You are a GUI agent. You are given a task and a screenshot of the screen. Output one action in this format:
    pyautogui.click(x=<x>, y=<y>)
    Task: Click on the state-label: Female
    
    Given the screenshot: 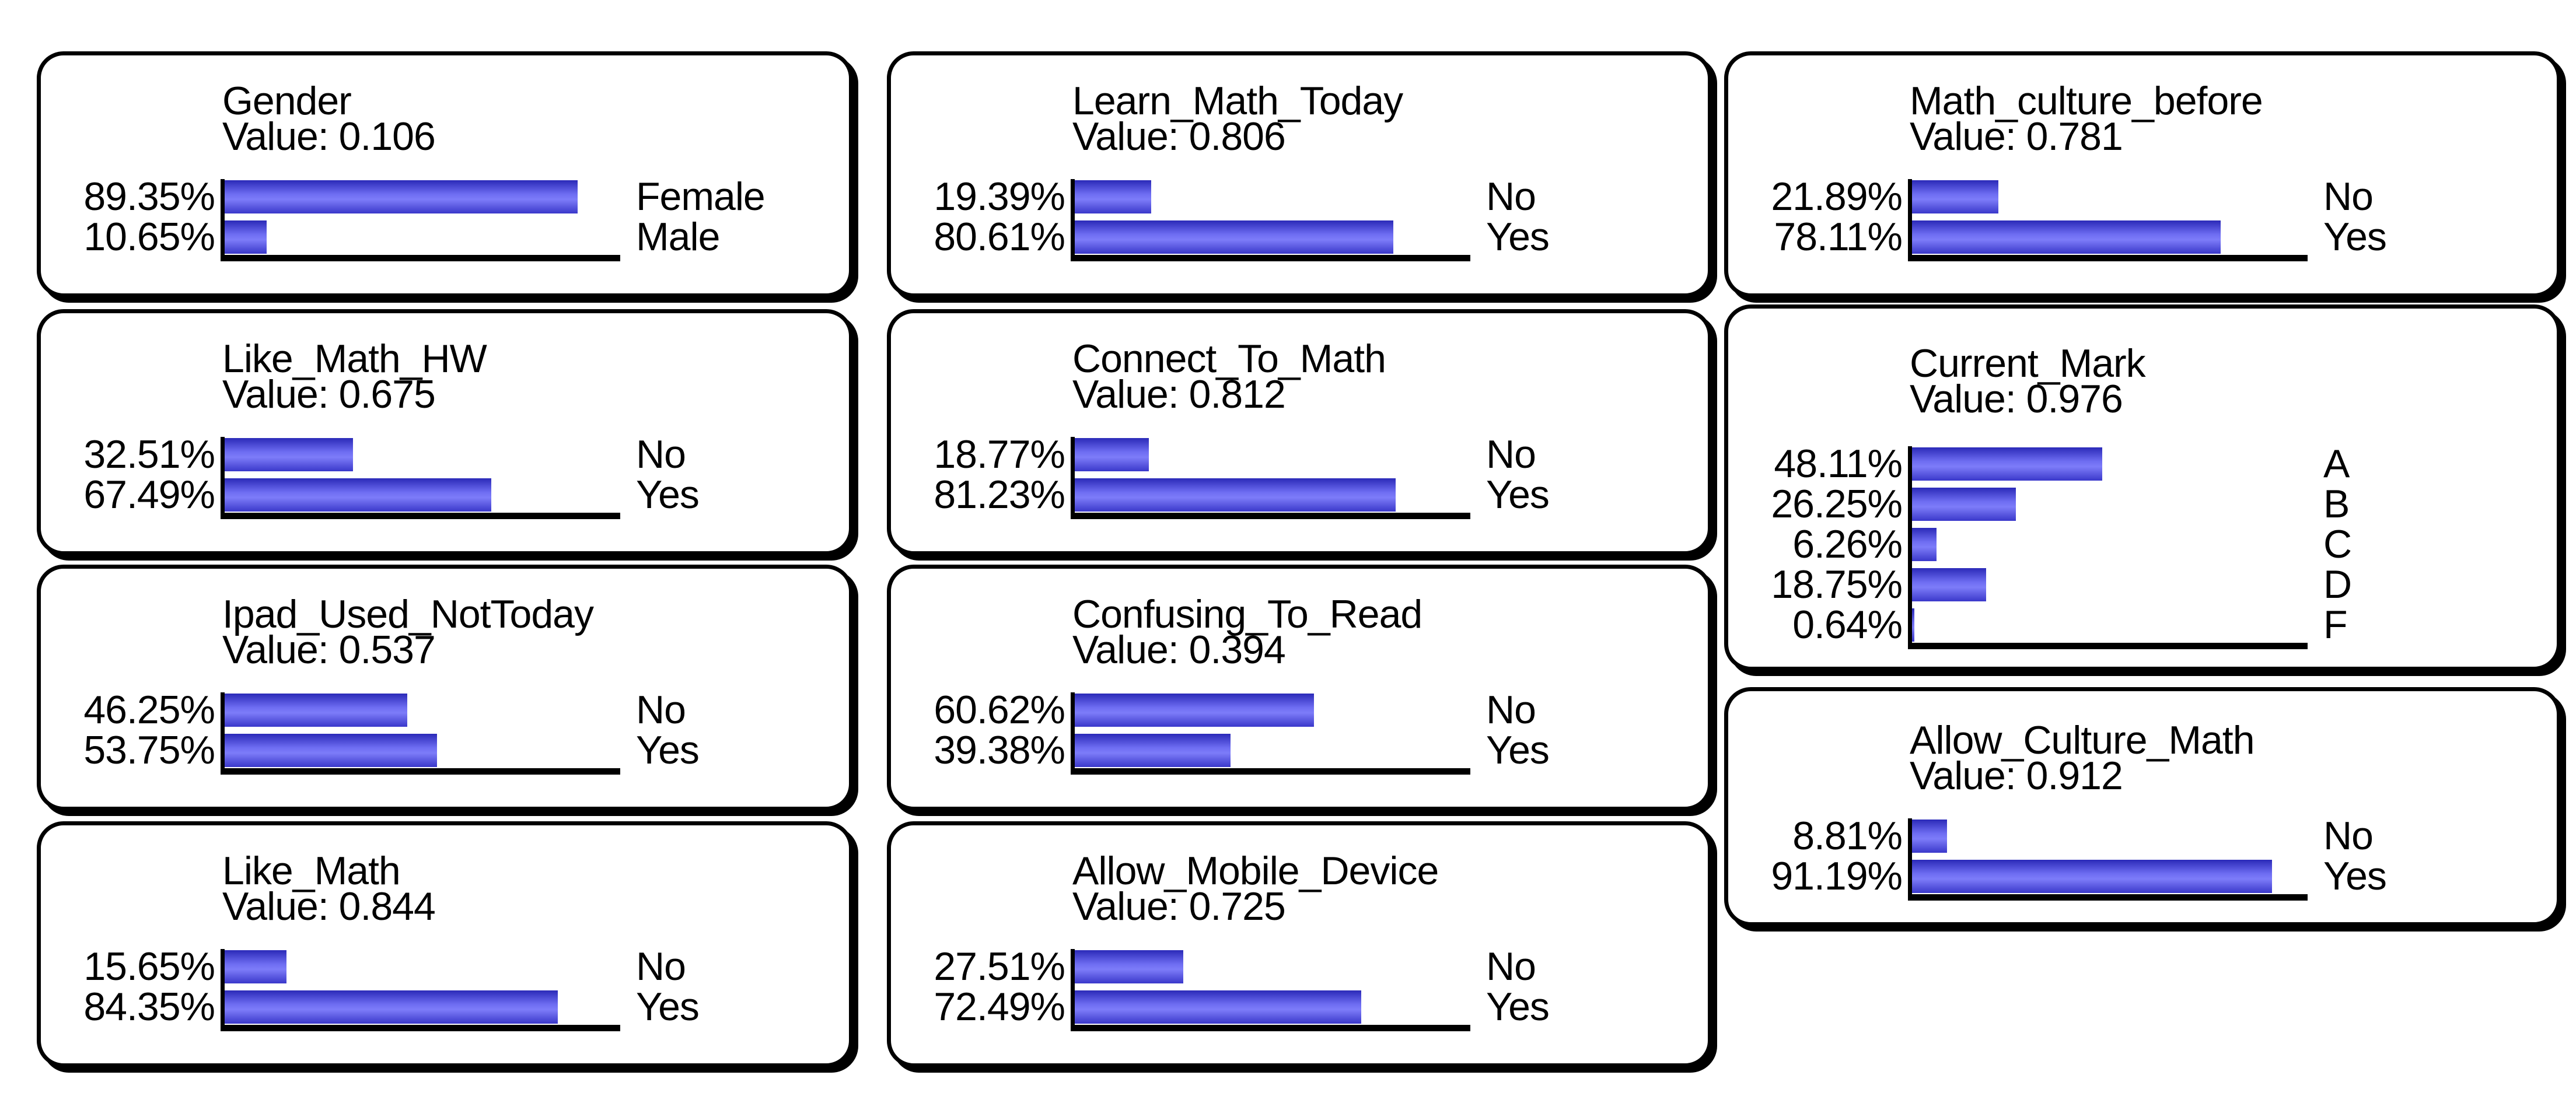 What is the action you would take?
    pyautogui.click(x=701, y=196)
    